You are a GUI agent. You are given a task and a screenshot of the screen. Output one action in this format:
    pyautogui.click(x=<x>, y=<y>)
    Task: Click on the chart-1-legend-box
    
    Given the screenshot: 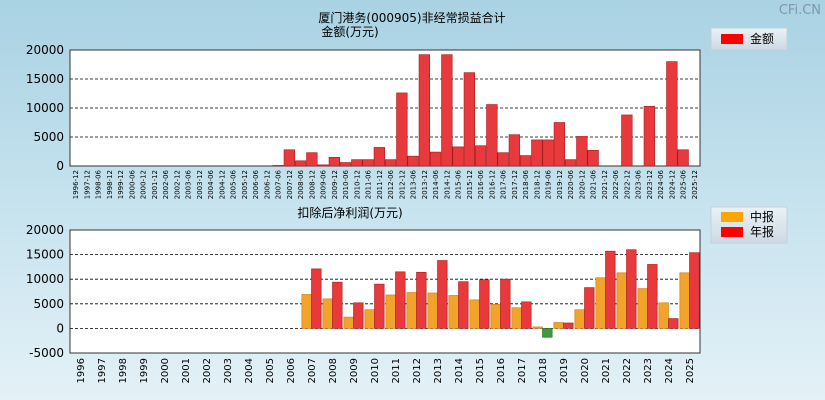 What is the action you would take?
    pyautogui.click(x=749, y=39)
    